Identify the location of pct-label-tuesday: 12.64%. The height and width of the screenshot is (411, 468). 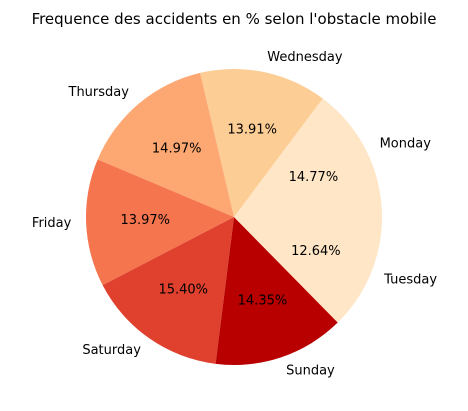
(316, 251).